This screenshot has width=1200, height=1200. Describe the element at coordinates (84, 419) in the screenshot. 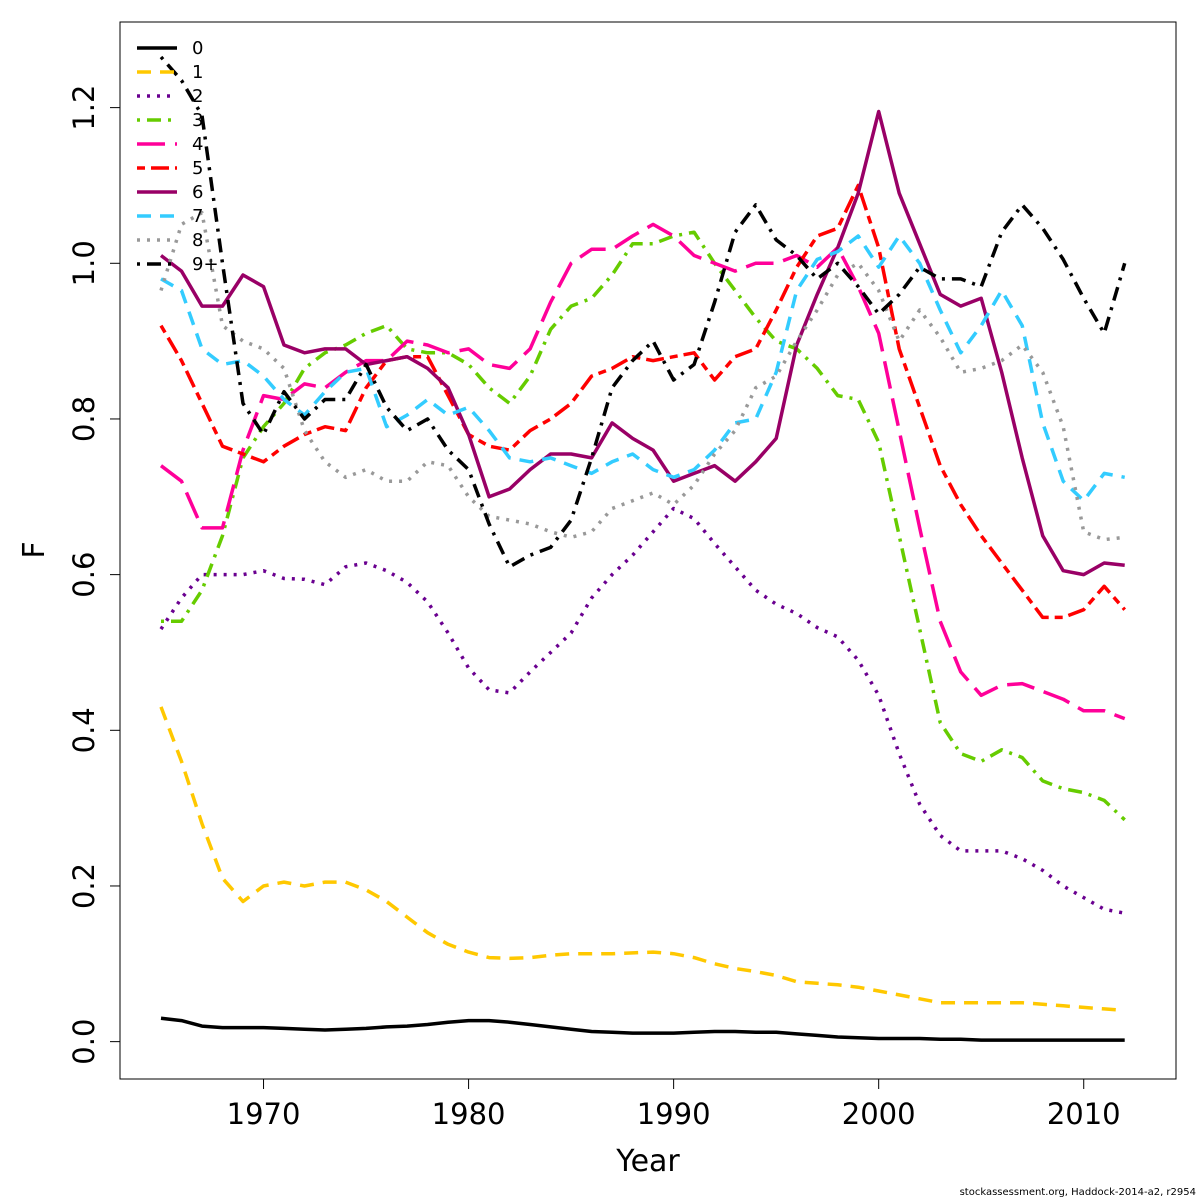

I see `y-tick-label: 0.8` at that location.